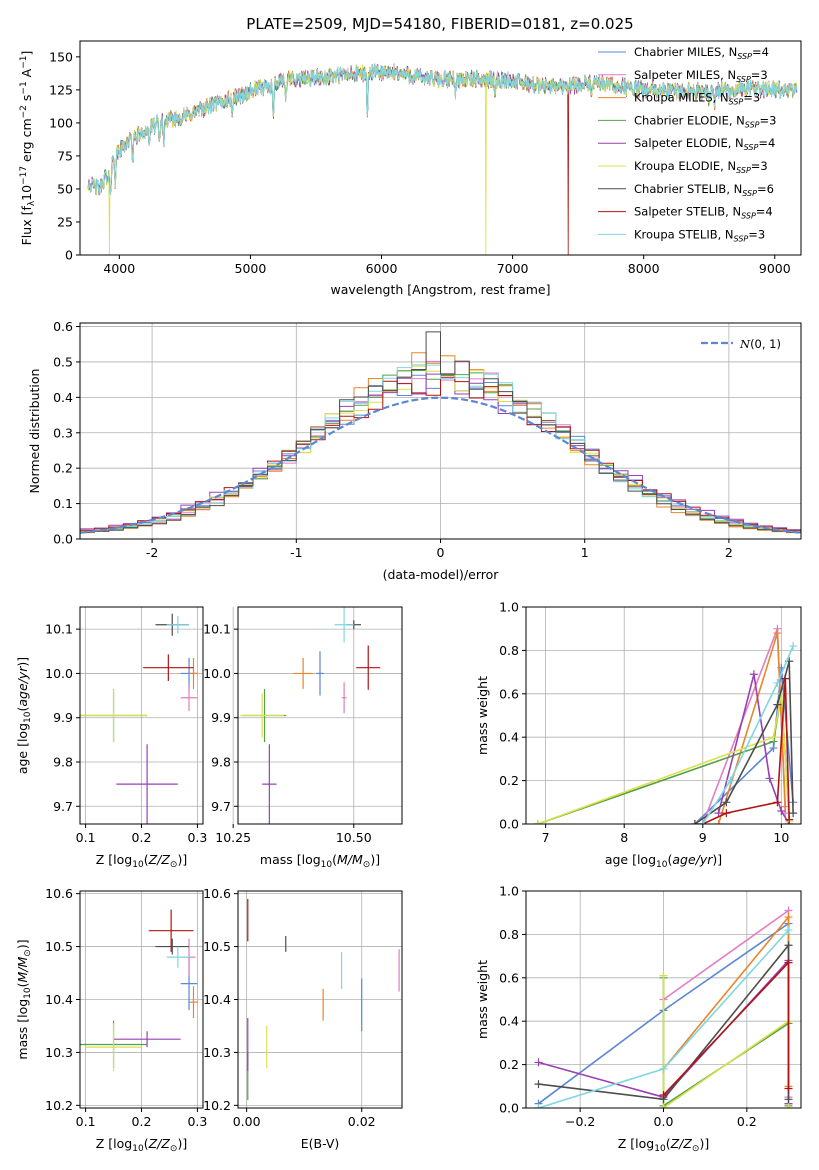  Describe the element at coordinates (509, 1108) in the screenshot. I see `massweight-vs-Z-ytick-label: 0.0` at that location.